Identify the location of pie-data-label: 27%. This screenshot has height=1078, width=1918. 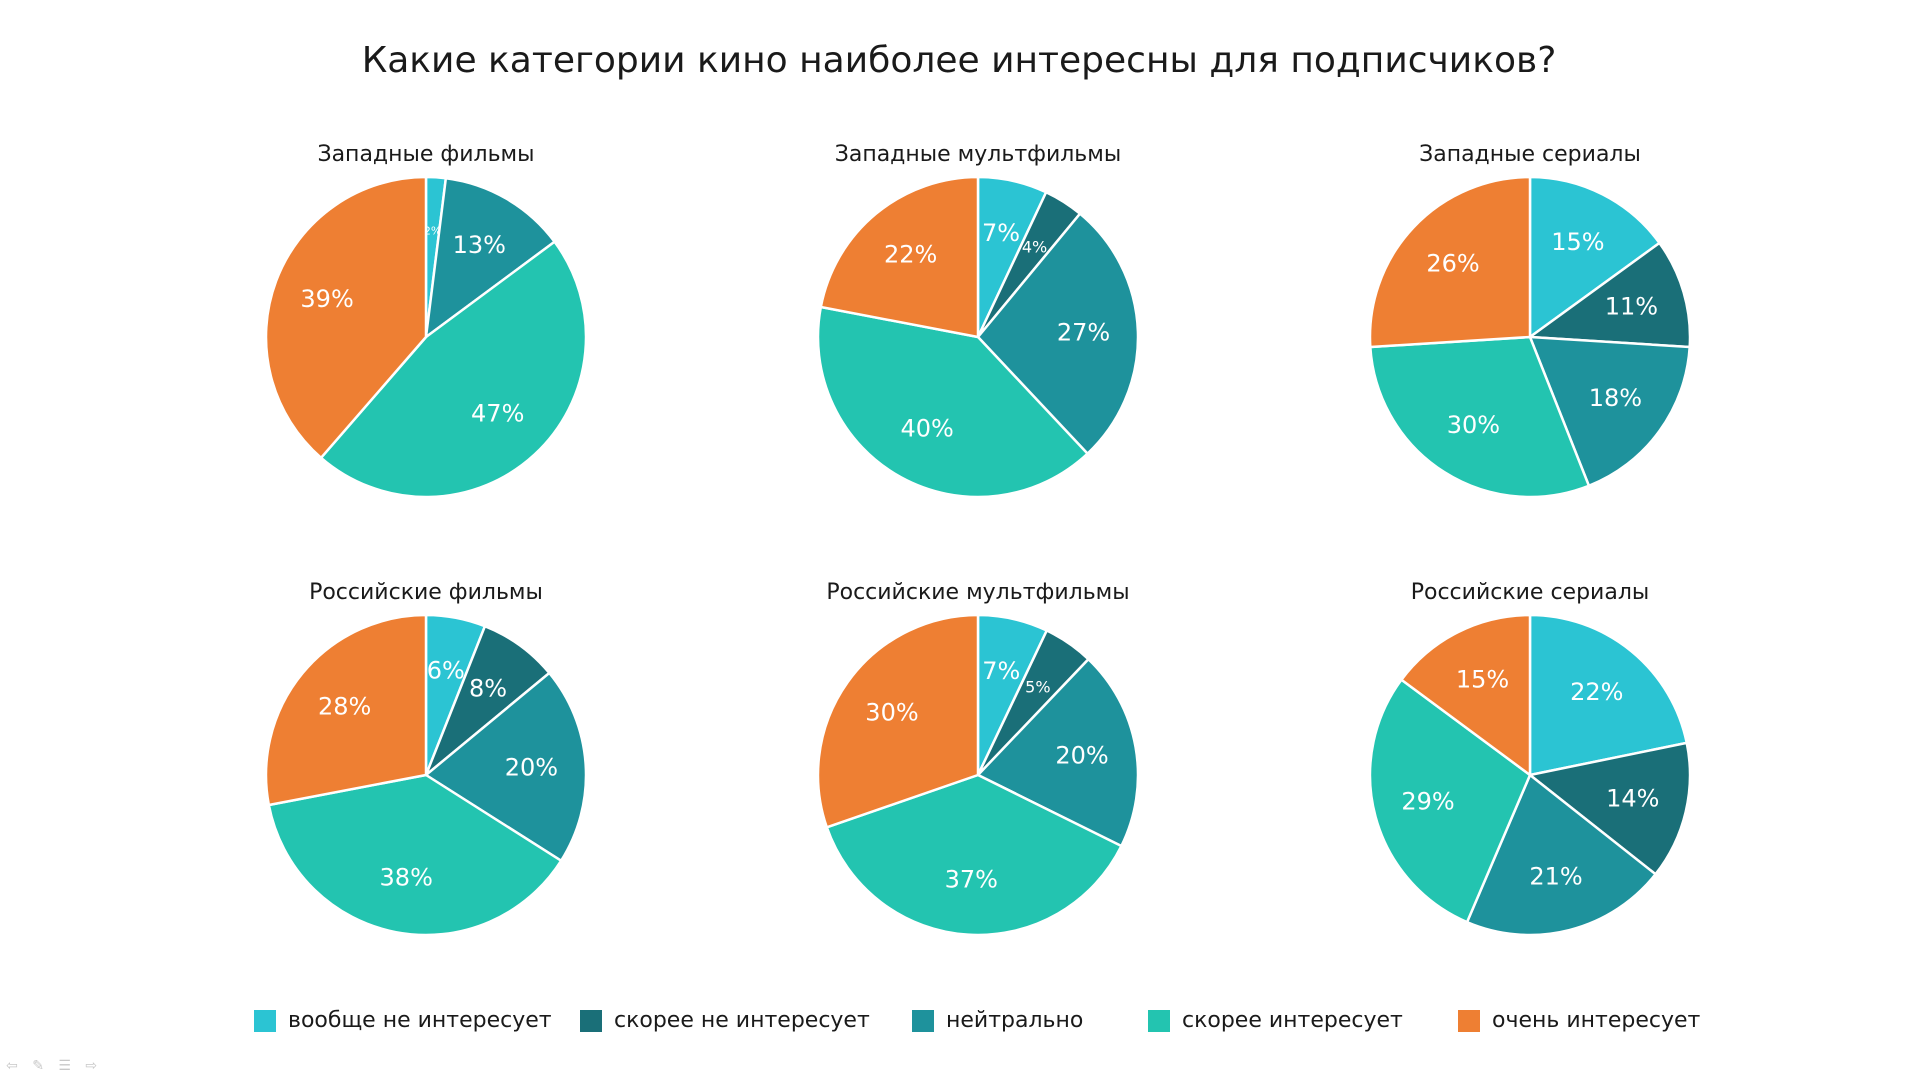
(1083, 333).